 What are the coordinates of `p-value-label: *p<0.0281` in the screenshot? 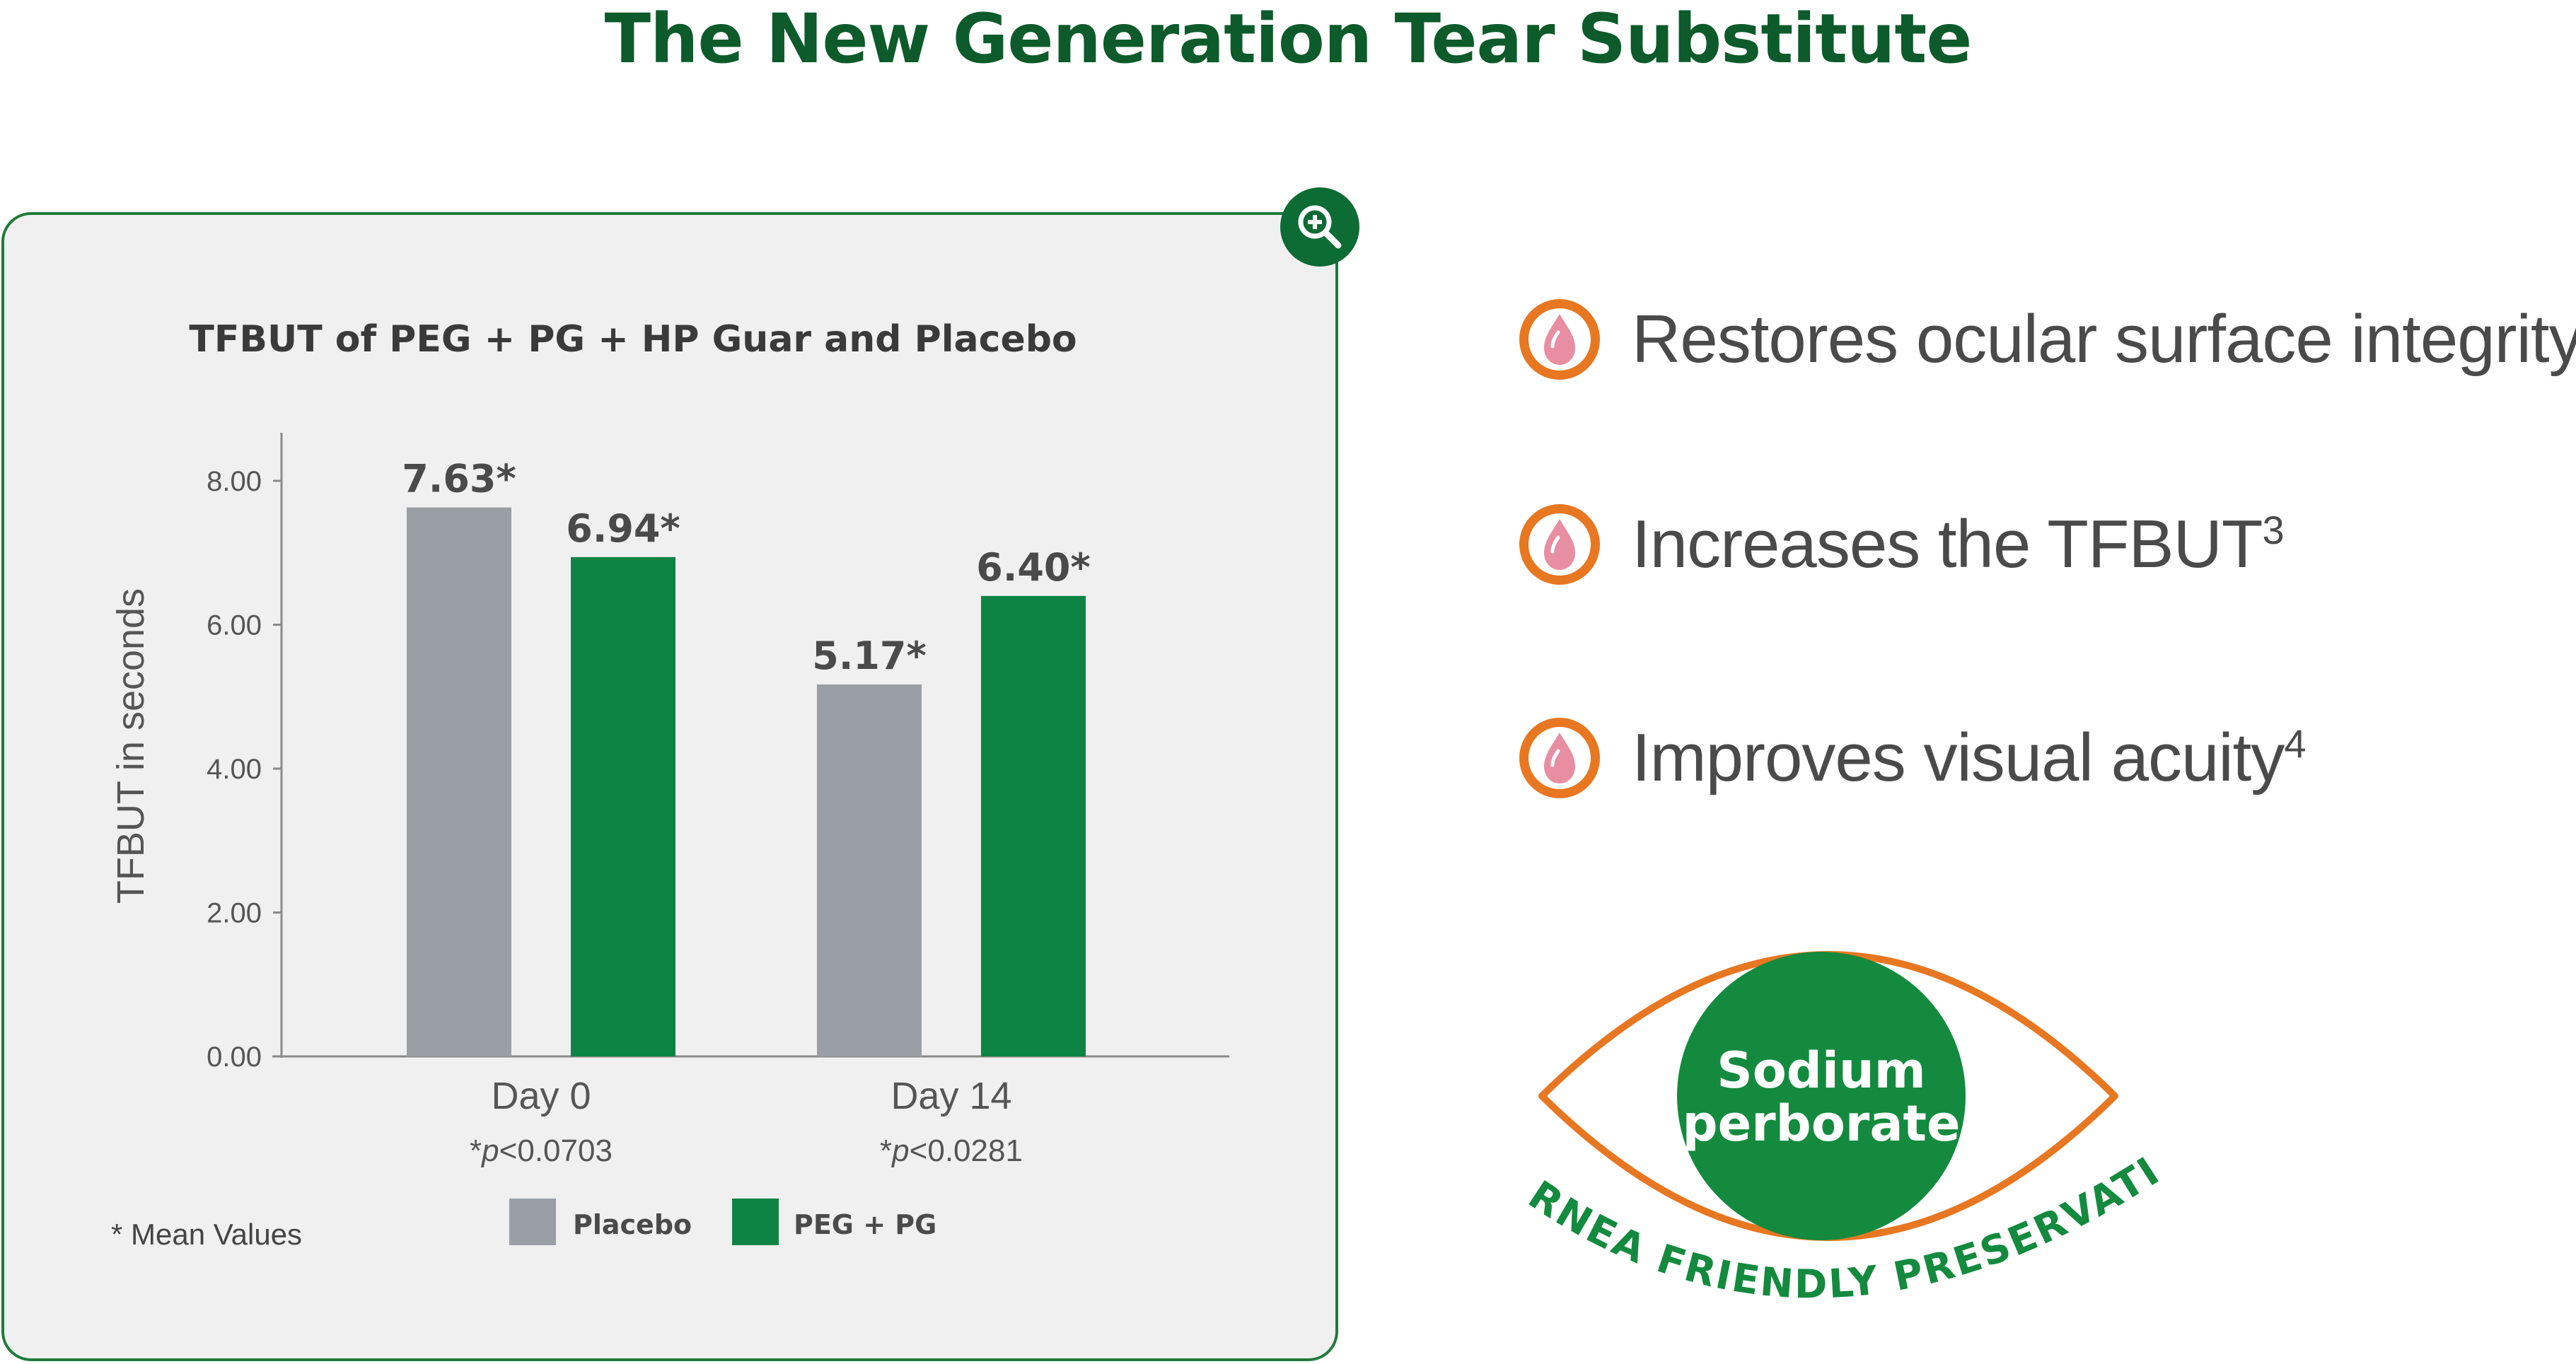 It's located at (951, 1150).